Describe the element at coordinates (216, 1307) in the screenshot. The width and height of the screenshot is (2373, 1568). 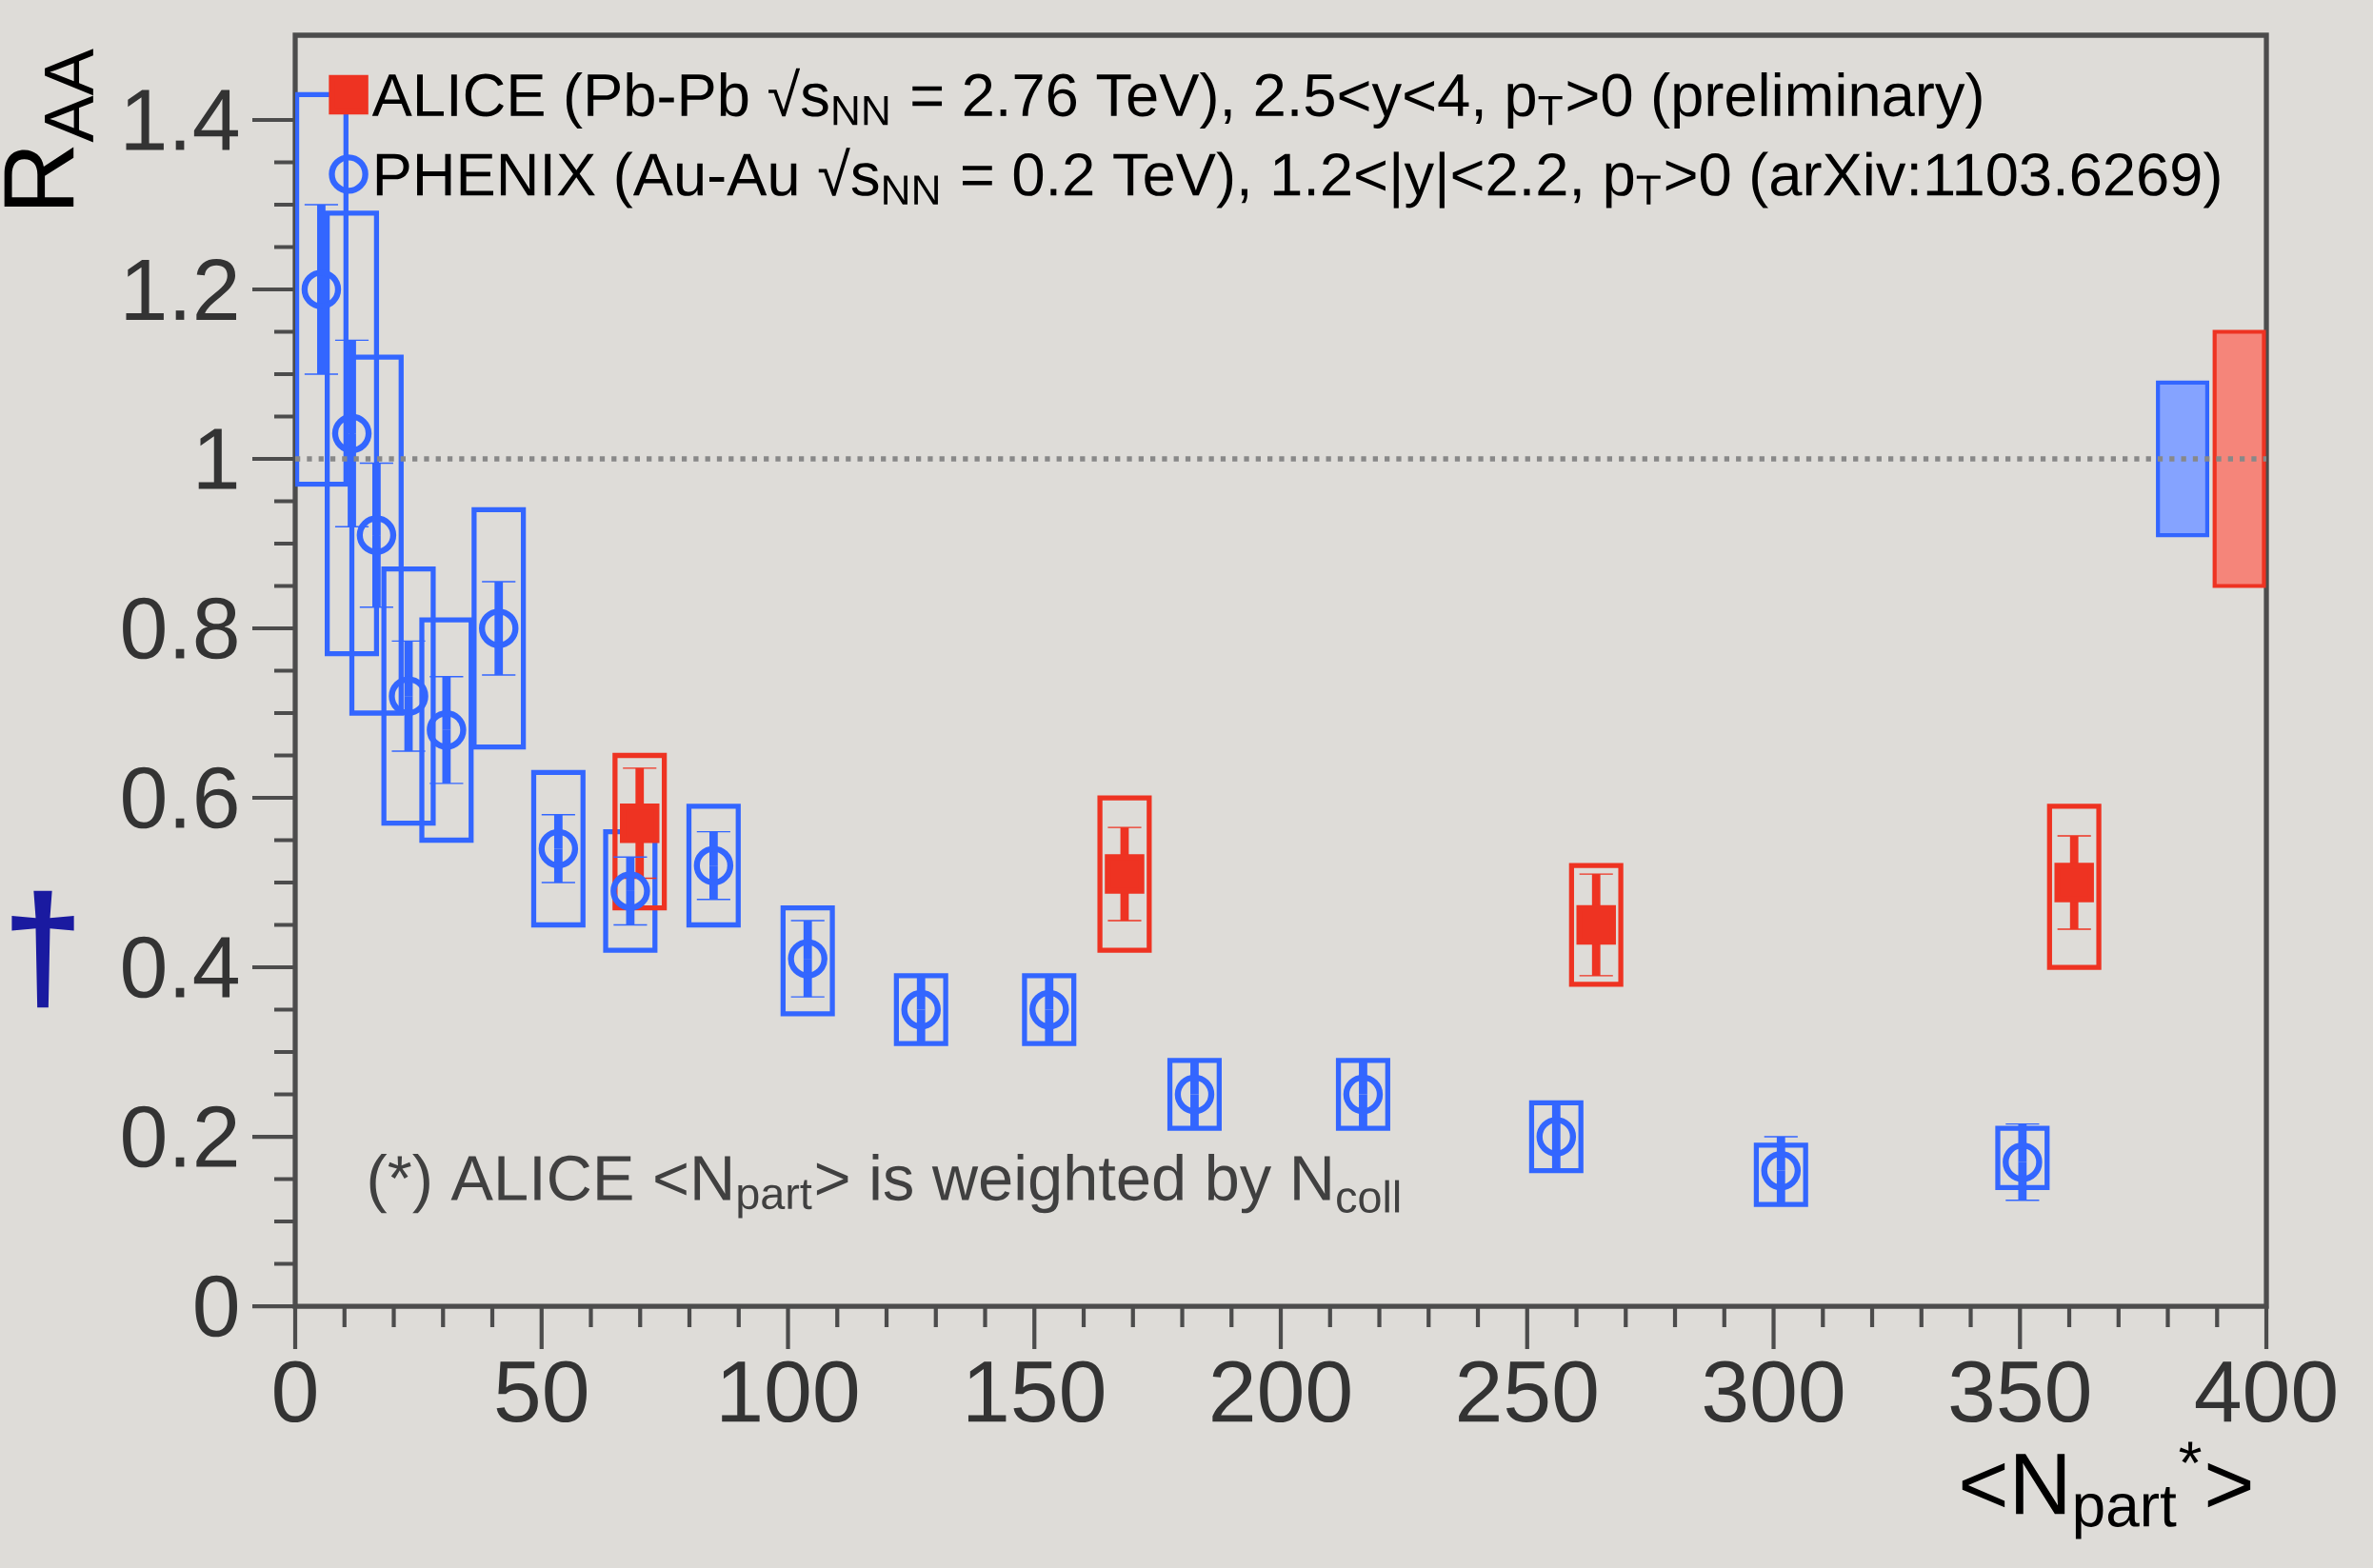
I see `y-tick-label: 0` at that location.